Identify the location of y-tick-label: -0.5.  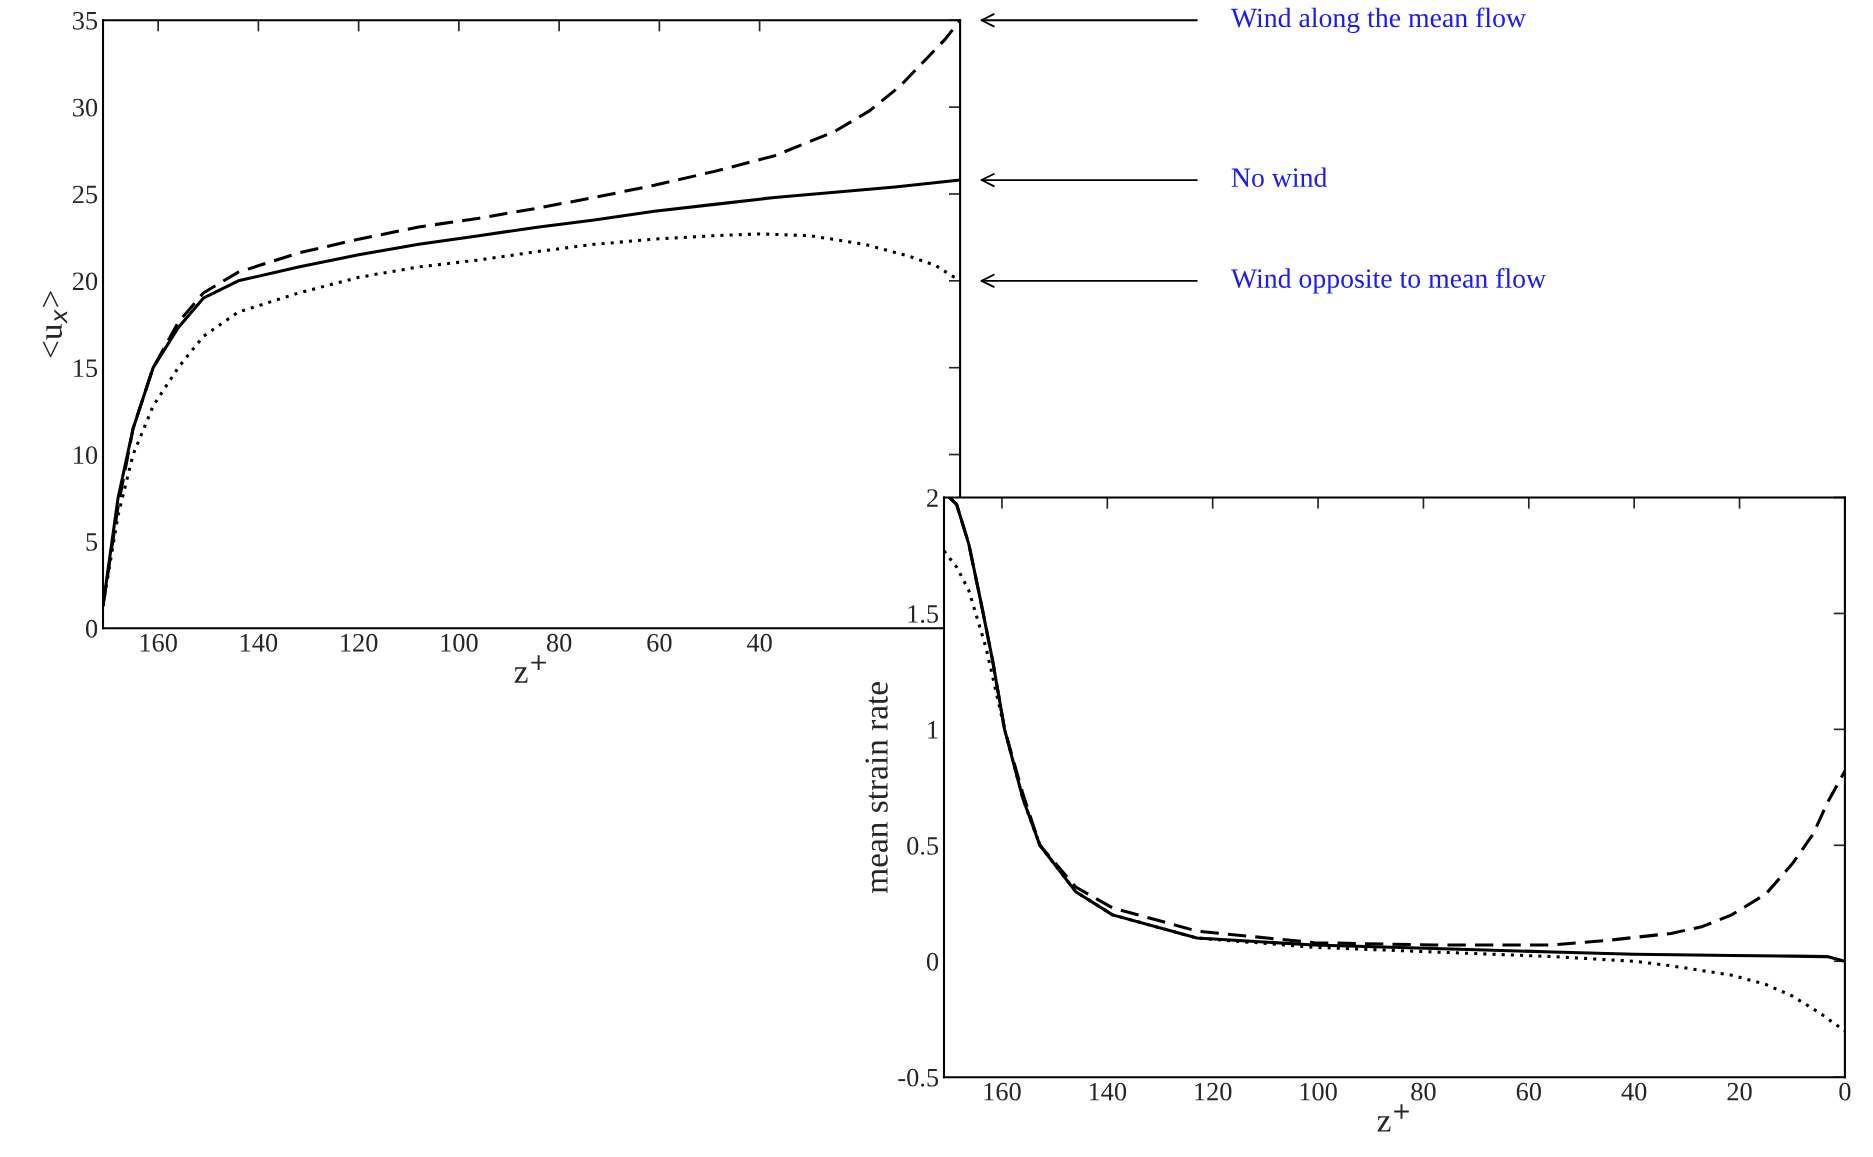
(918, 1077).